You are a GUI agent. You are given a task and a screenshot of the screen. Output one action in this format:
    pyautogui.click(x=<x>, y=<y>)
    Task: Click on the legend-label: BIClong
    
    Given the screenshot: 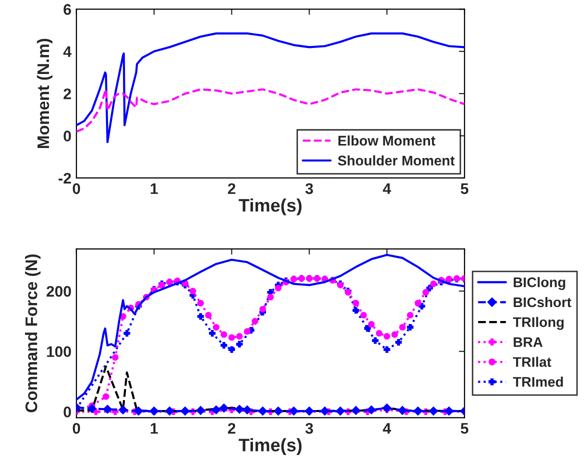 What is the action you would take?
    pyautogui.click(x=540, y=283)
    